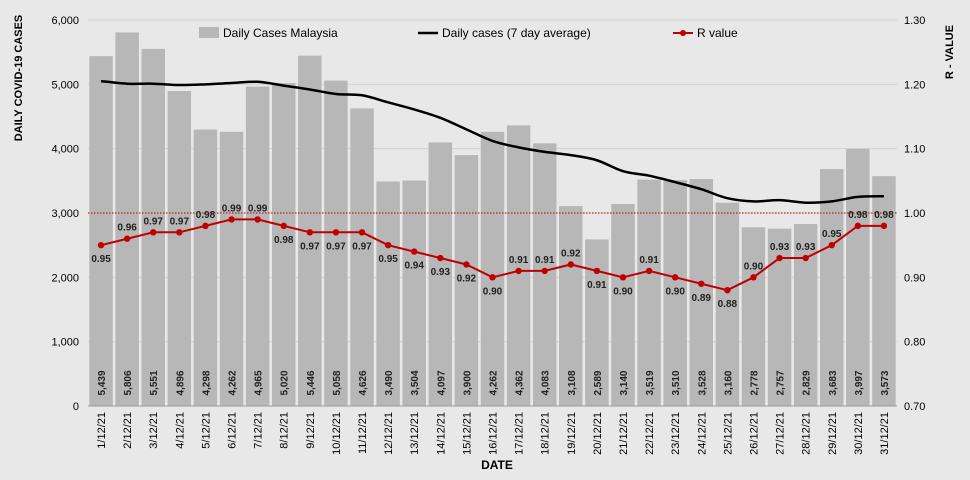  Describe the element at coordinates (546, 382) in the screenshot. I see `bar-value-label: 4,083` at that location.